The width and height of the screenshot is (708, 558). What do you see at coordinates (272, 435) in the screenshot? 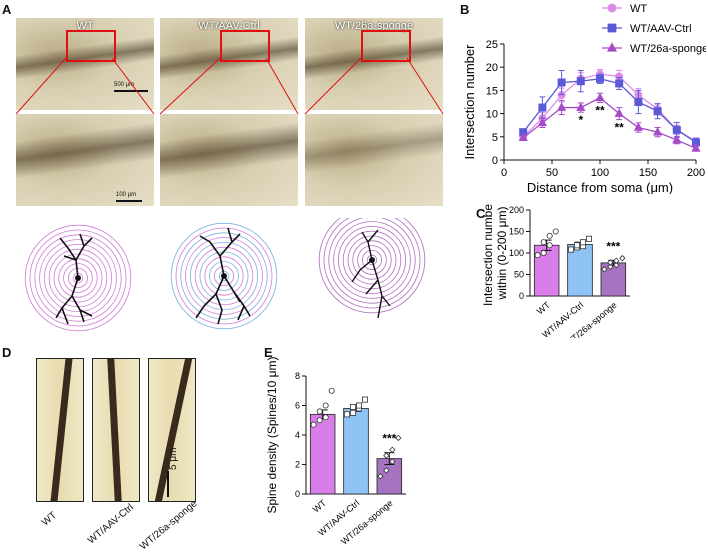
I see `y-axis-label: Spine density (Spines/10 μm)` at bounding box center [272, 435].